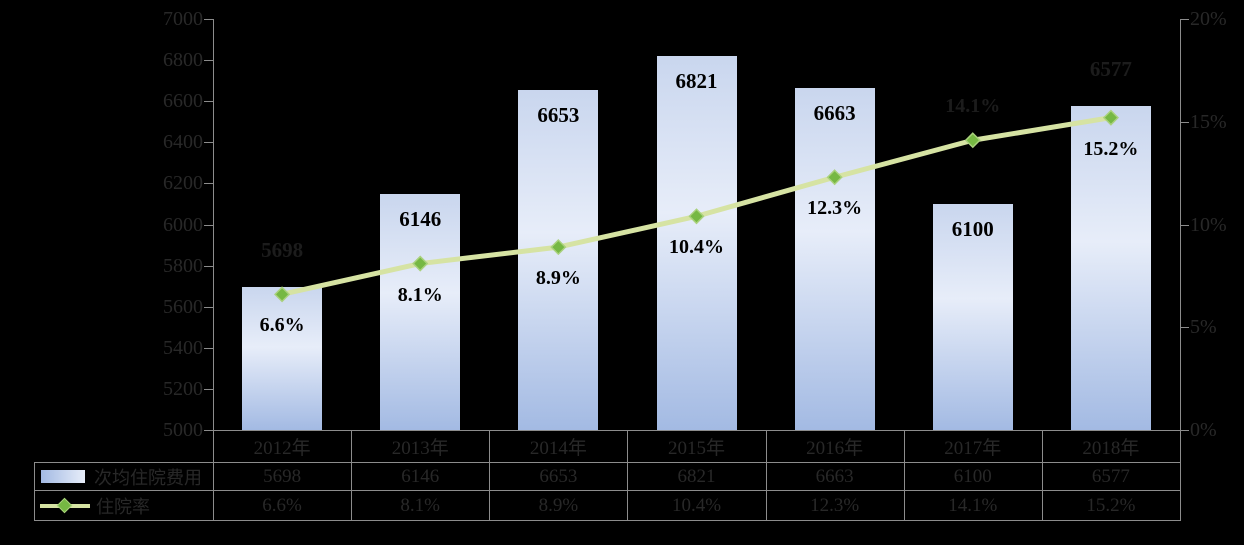 The width and height of the screenshot is (1244, 545). I want to click on left-value-axis, so click(213, 269).